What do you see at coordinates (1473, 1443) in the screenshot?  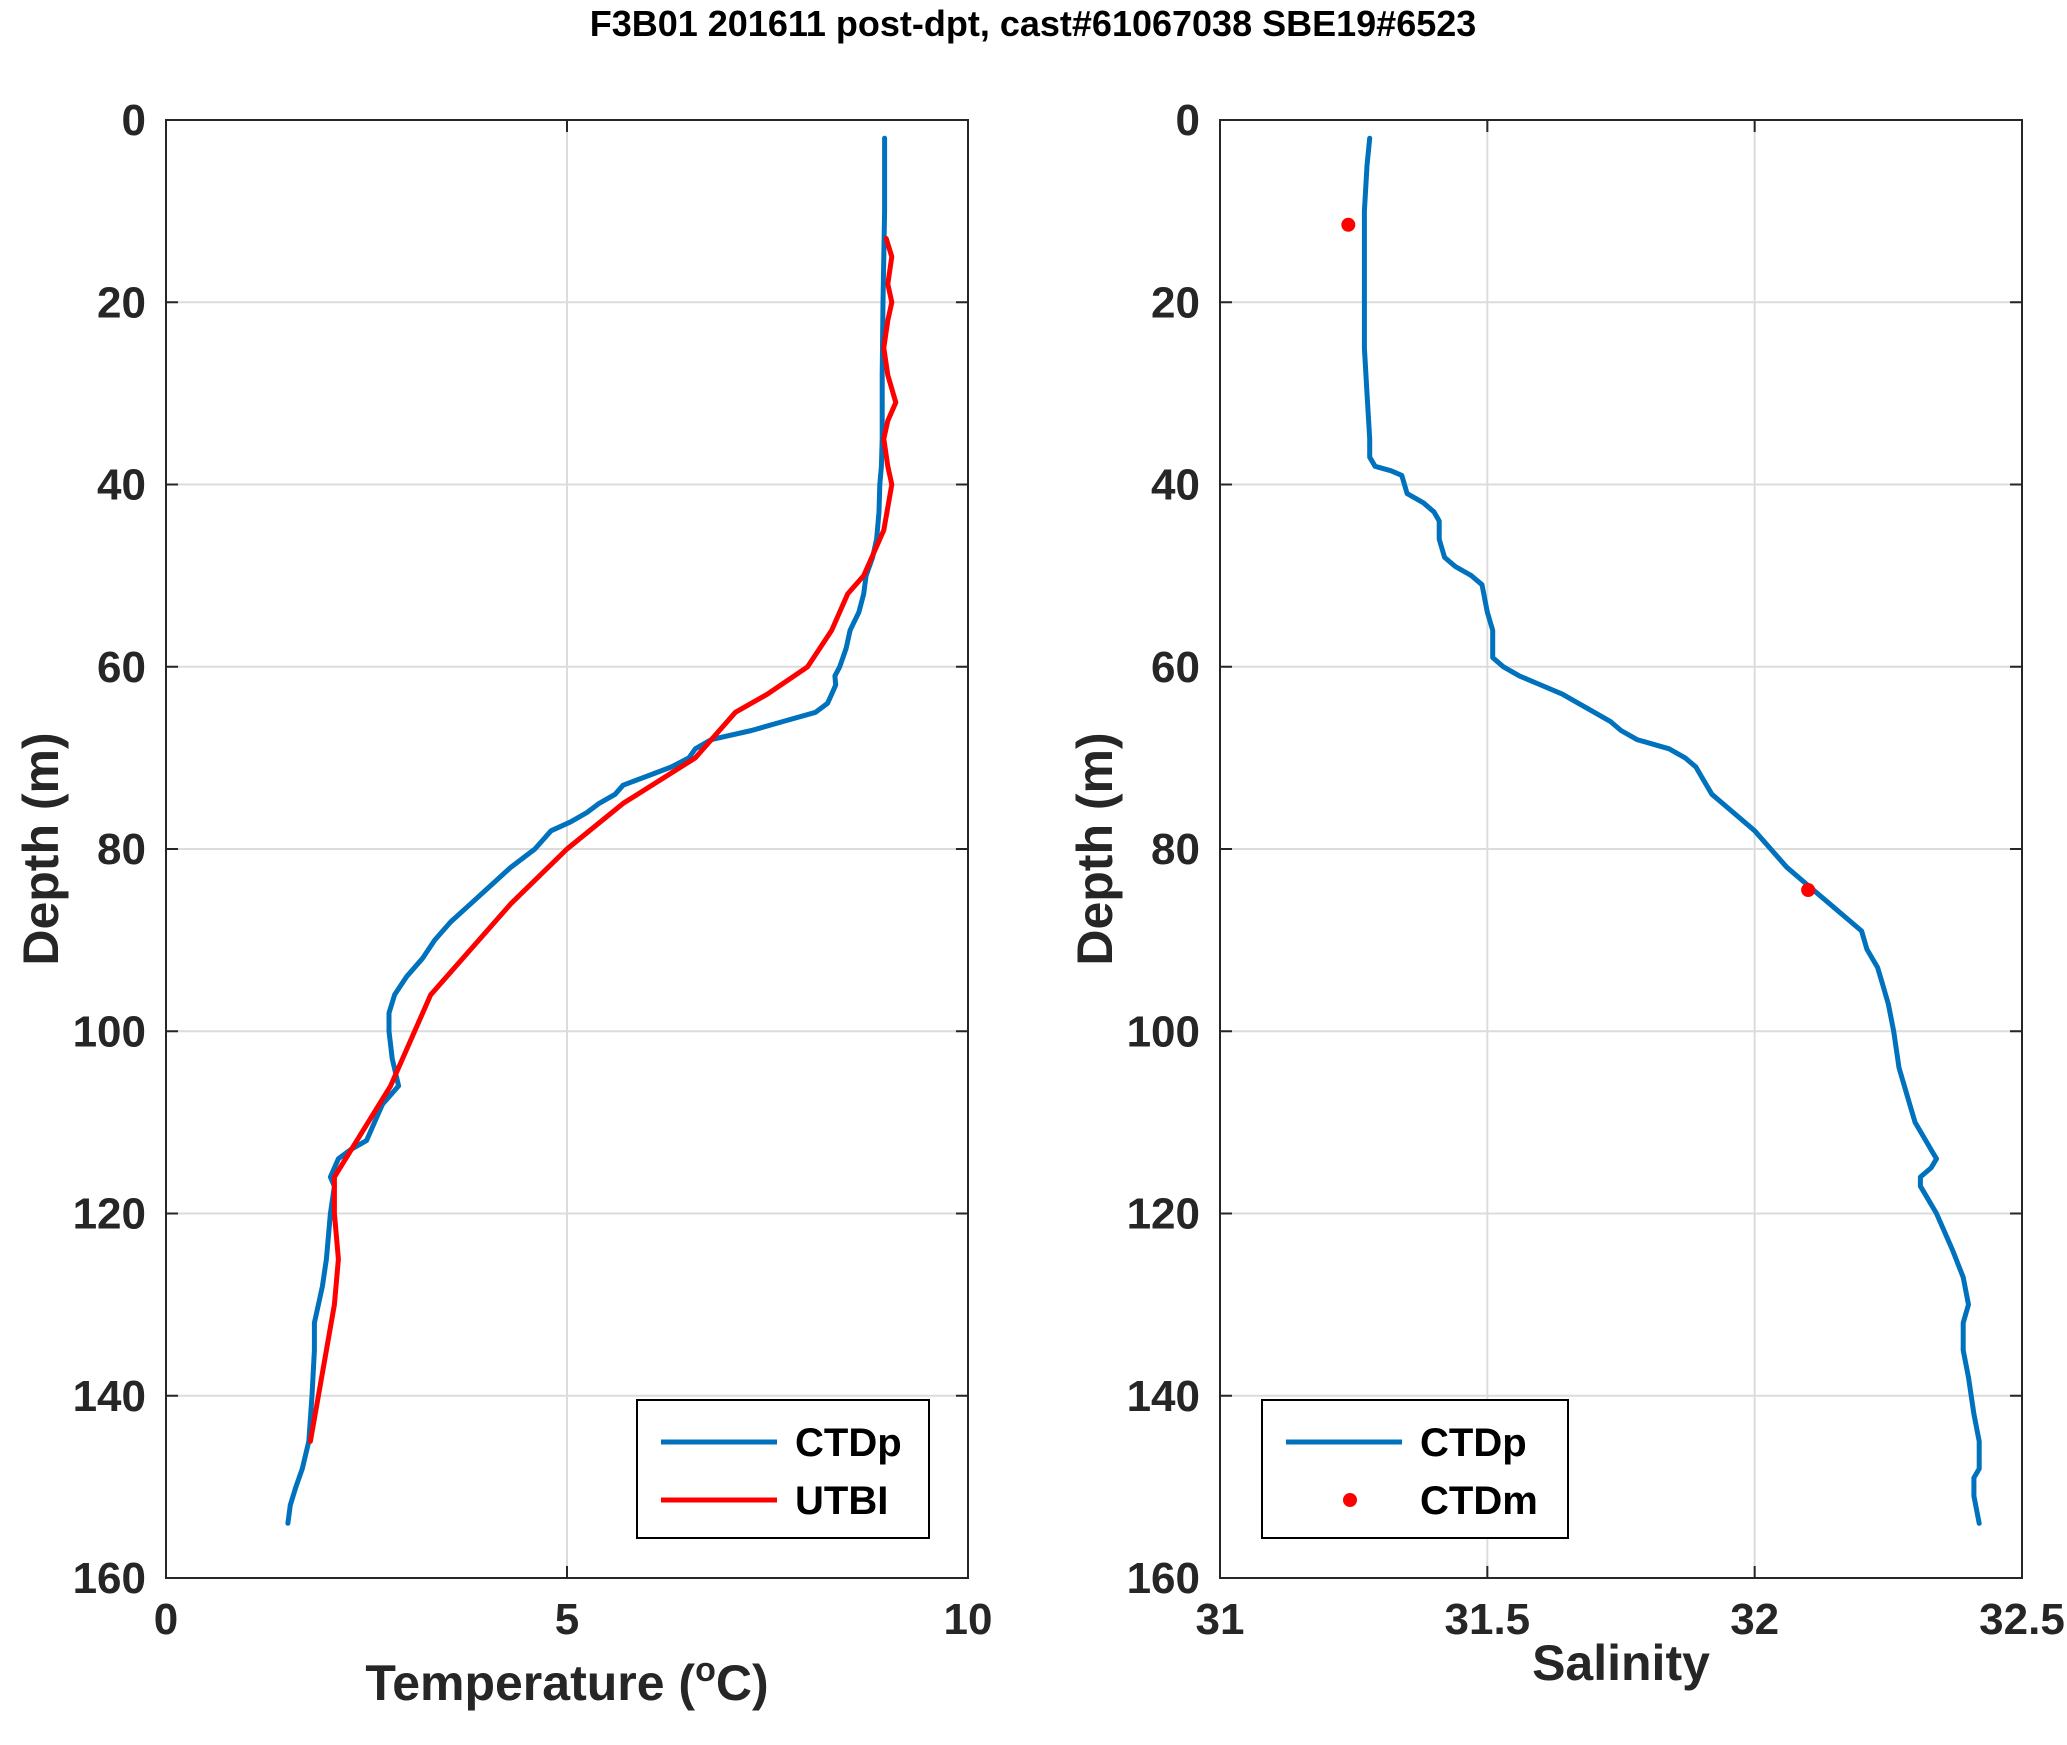 I see `salinity-legend-label-ctdp: CTDp` at bounding box center [1473, 1443].